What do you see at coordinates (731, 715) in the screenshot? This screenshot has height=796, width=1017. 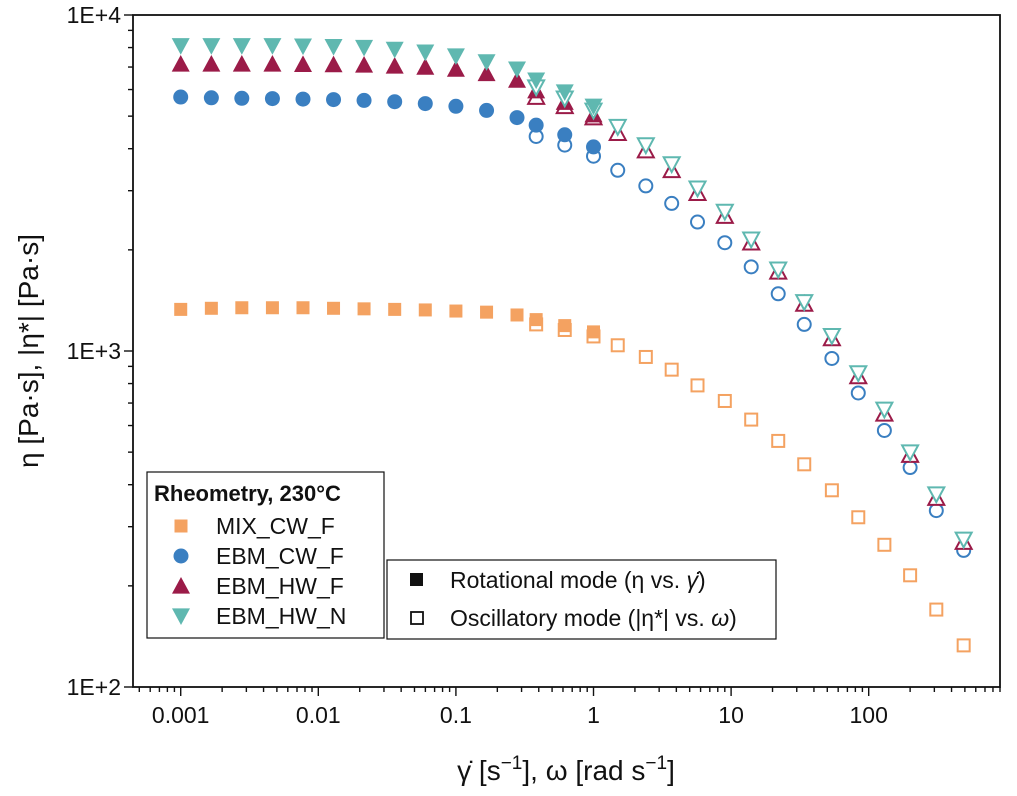 I see `x-tick-label: 10` at bounding box center [731, 715].